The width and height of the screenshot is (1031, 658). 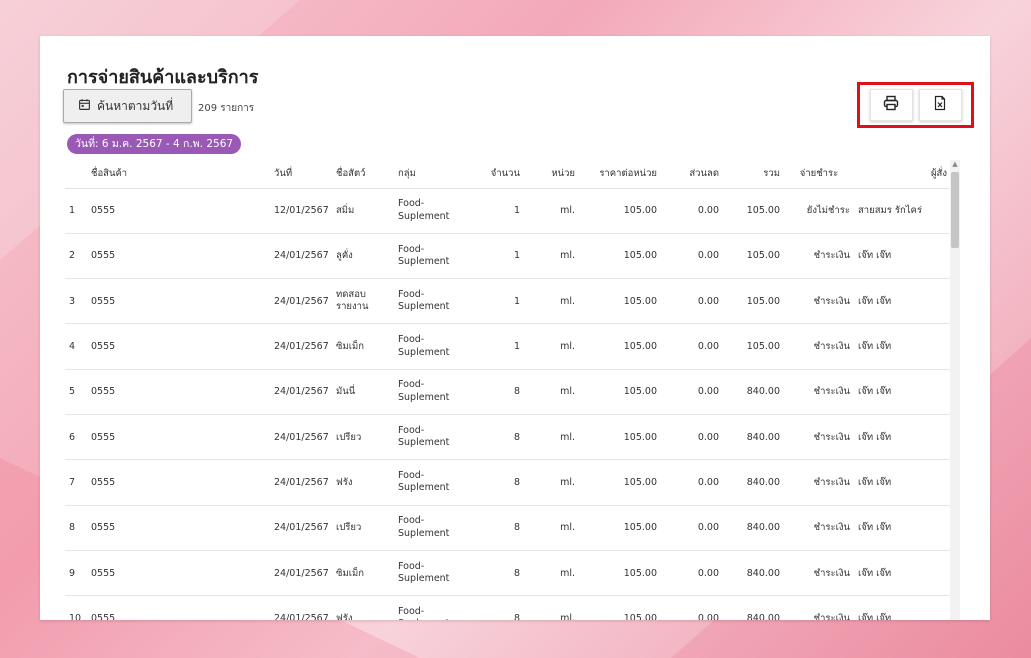 I want to click on table-cell: 7, so click(x=76, y=482).